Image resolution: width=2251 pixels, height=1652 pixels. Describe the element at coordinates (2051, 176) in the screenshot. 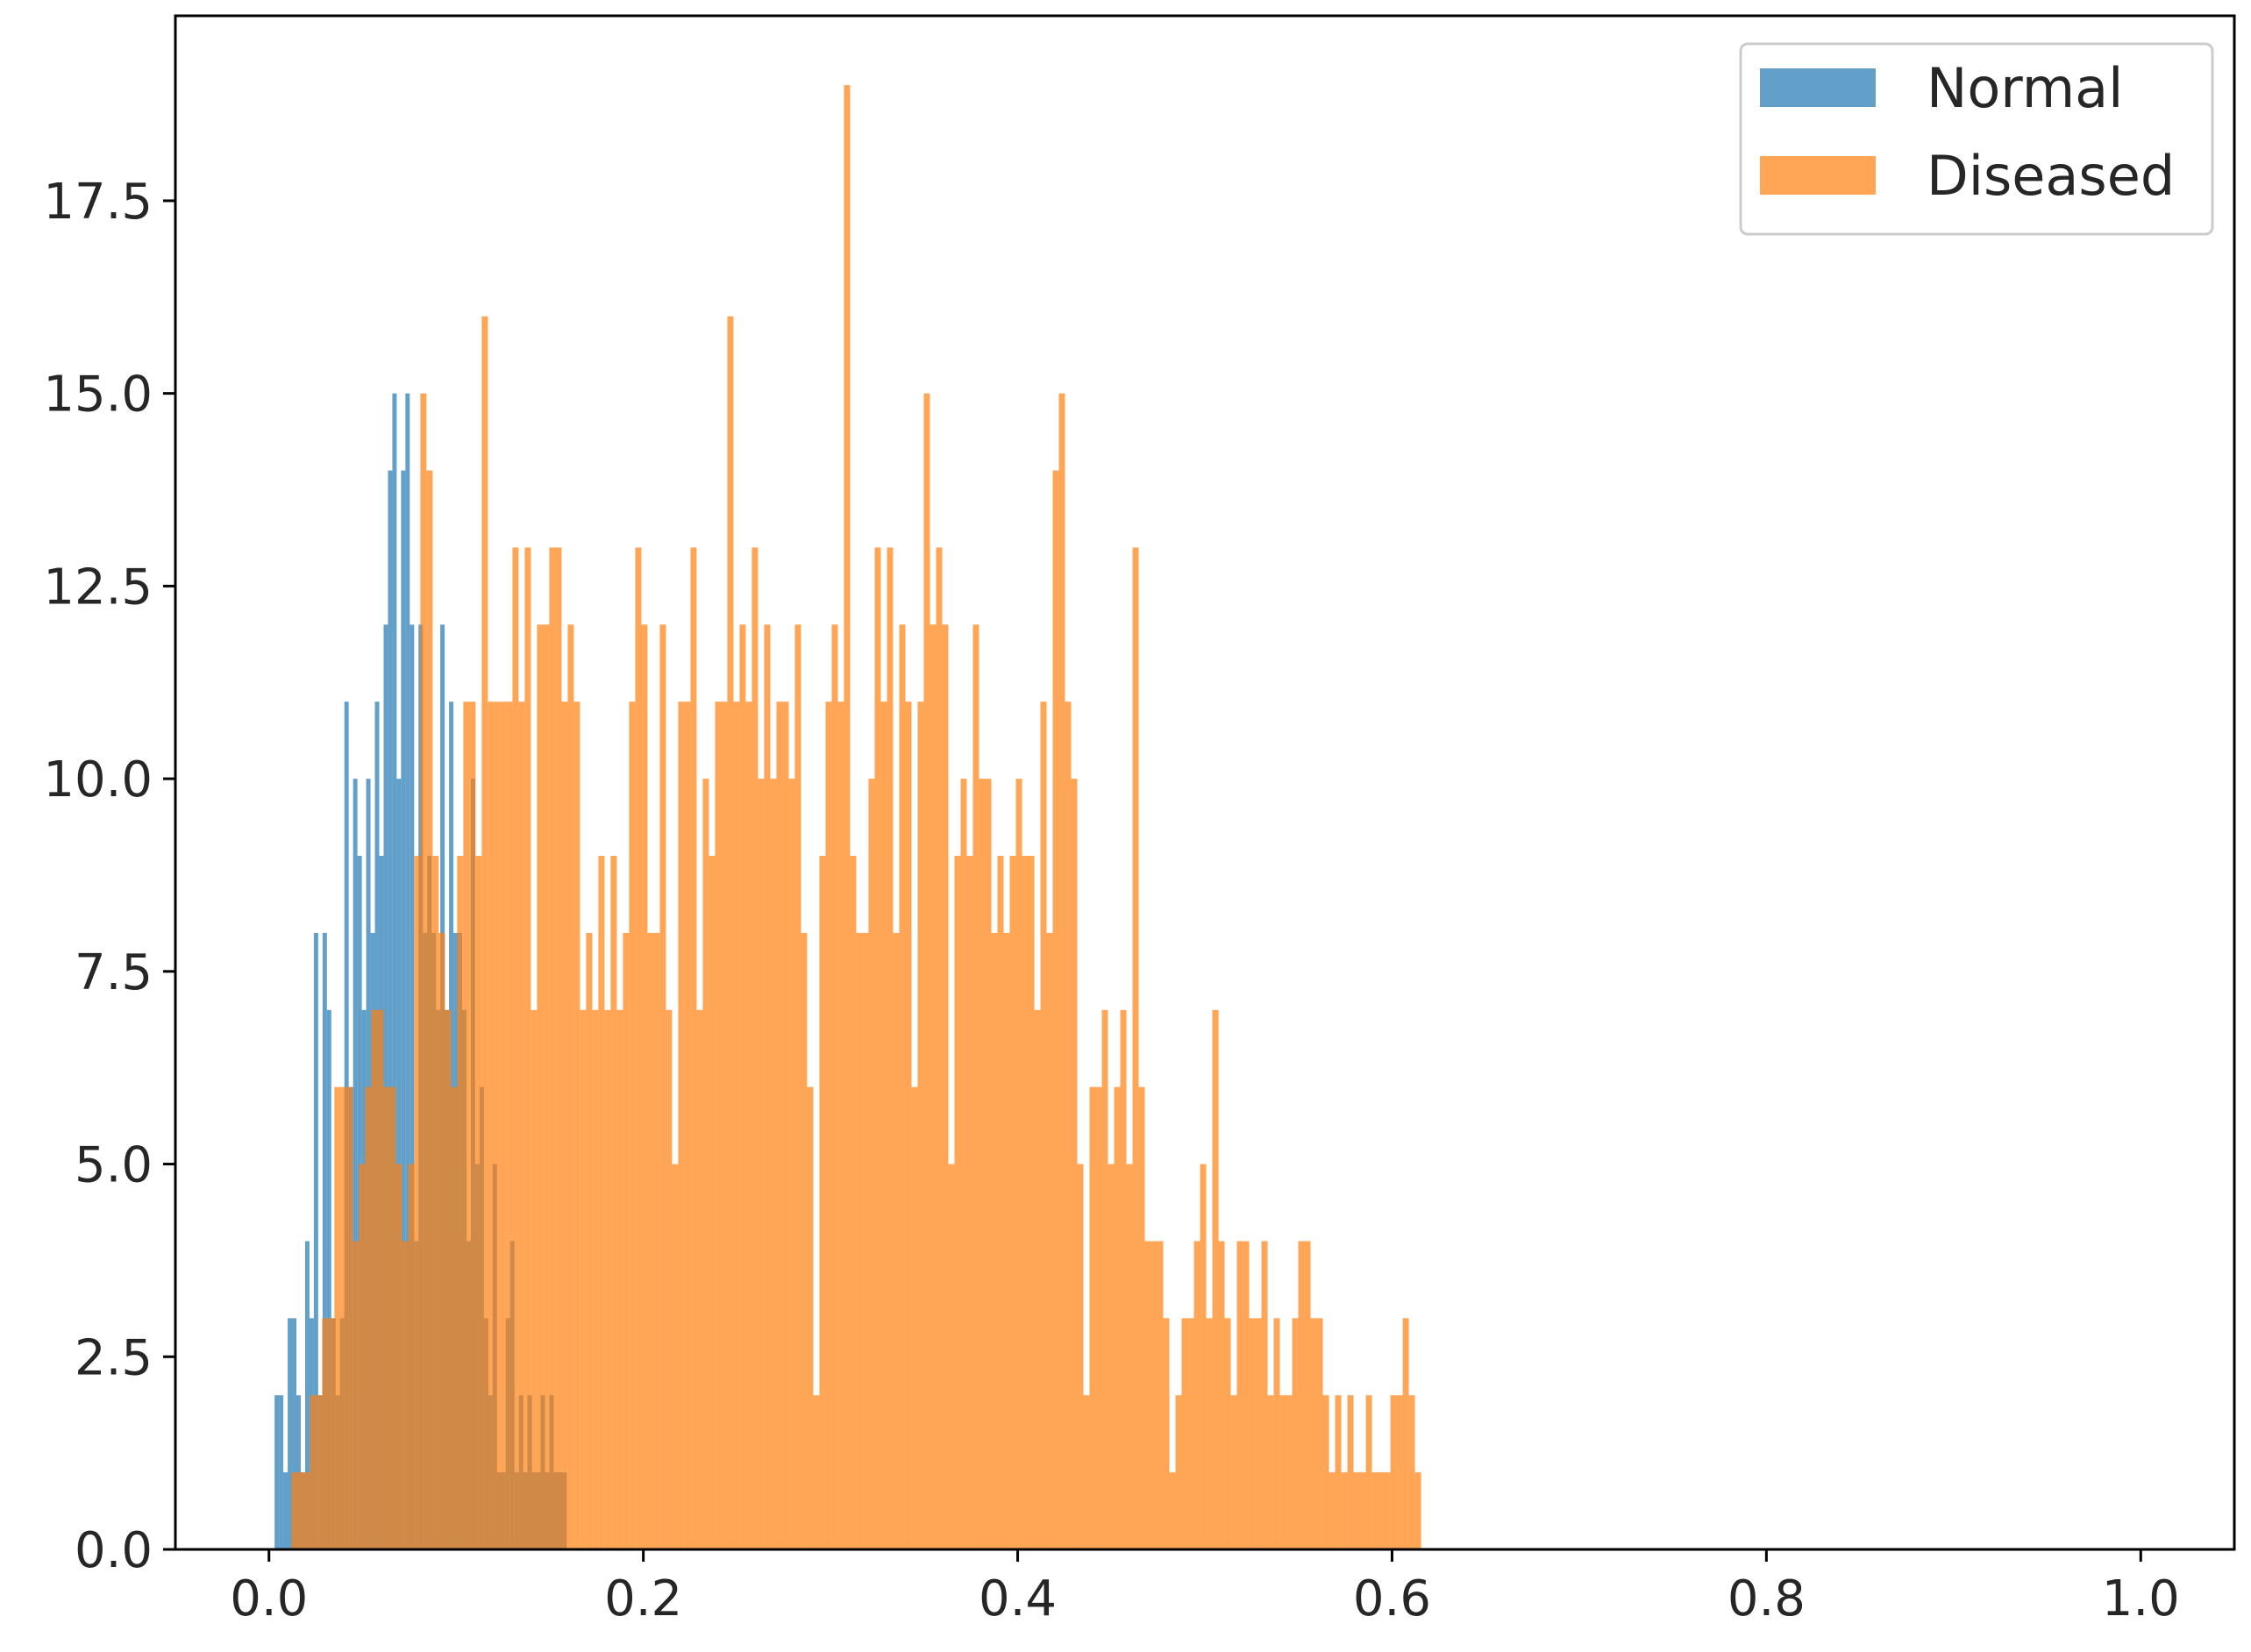

I see `legend-label-diseased: Diseased` at that location.